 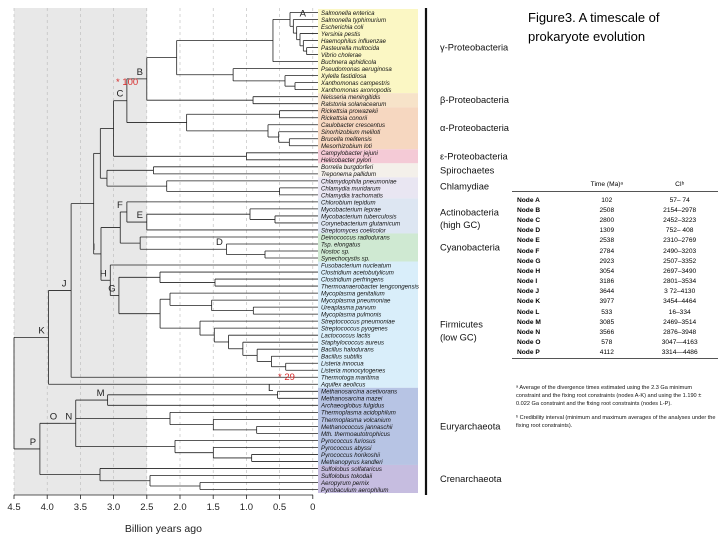 I want to click on x-axis-title: Billion years ago, so click(x=163, y=529).